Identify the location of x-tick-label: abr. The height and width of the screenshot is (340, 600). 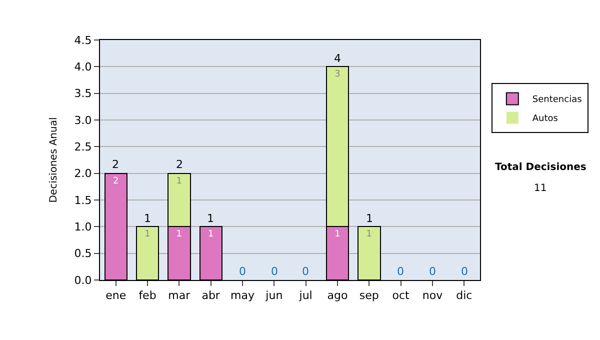
(211, 295).